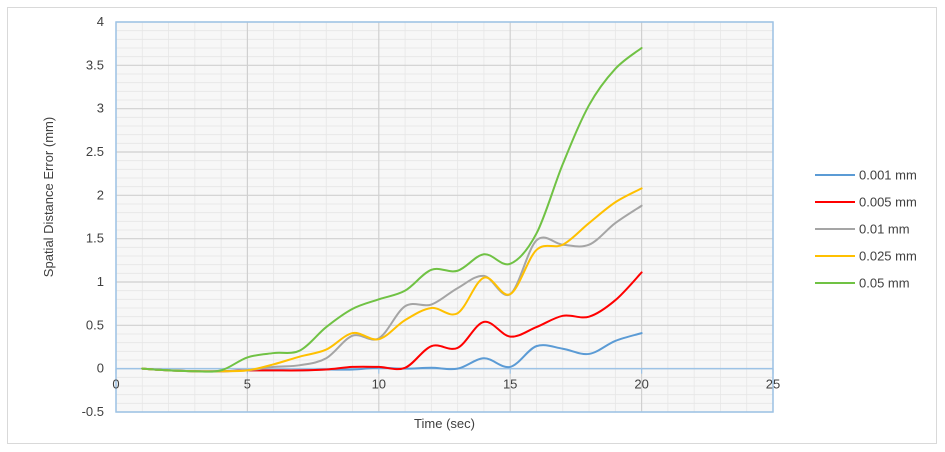 The image size is (945, 452). I want to click on y-tick-label: 0.5, so click(95, 324).